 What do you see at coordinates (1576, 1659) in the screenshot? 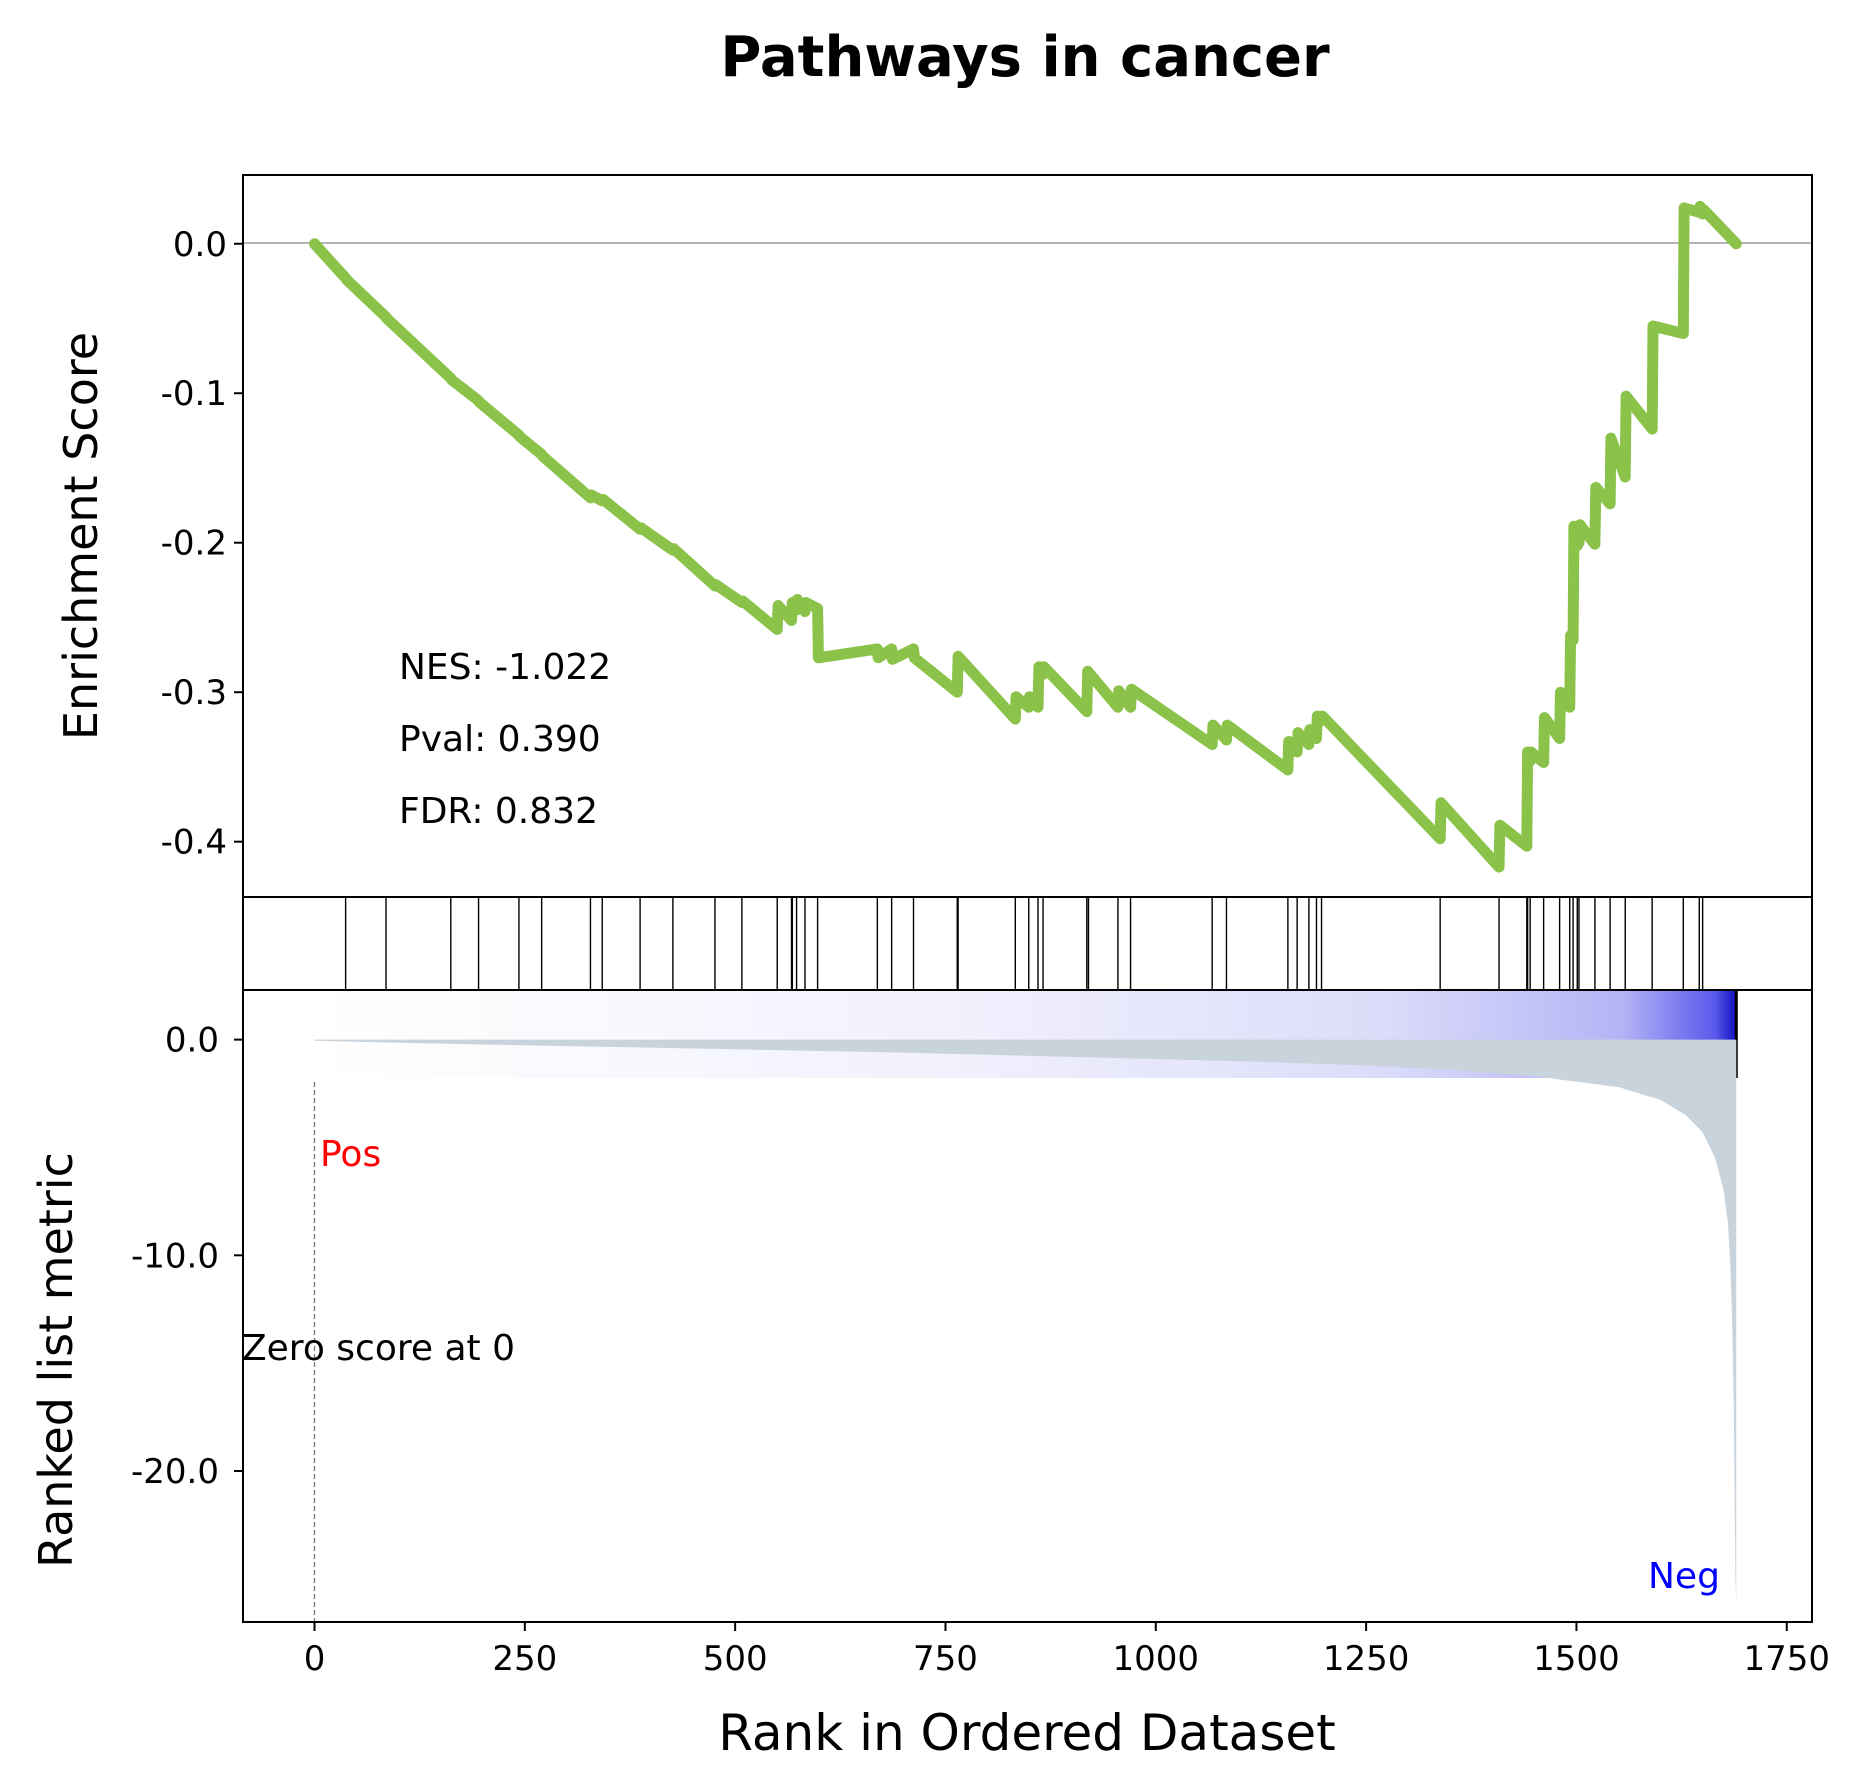
I see `x-tick-label: 1500` at bounding box center [1576, 1659].